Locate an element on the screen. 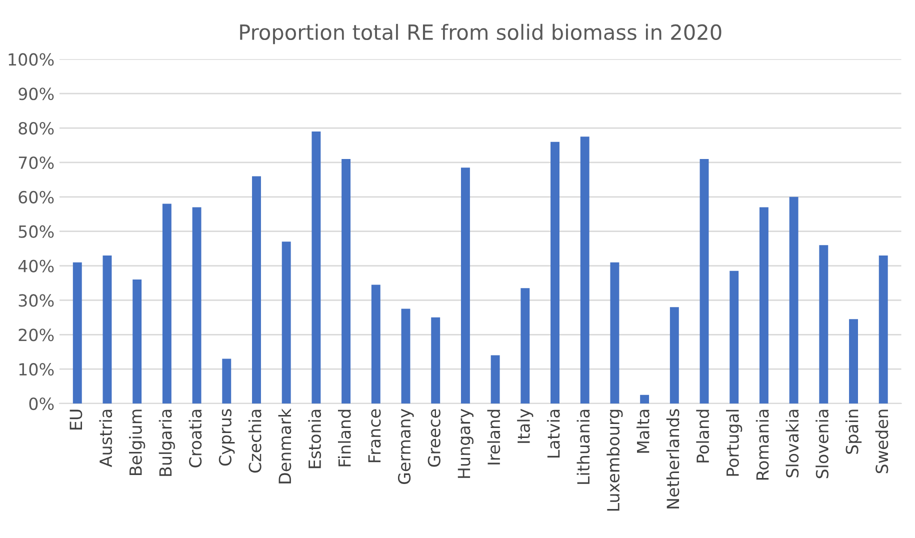  x-tick-label: Austria is located at coordinates (105, 439).